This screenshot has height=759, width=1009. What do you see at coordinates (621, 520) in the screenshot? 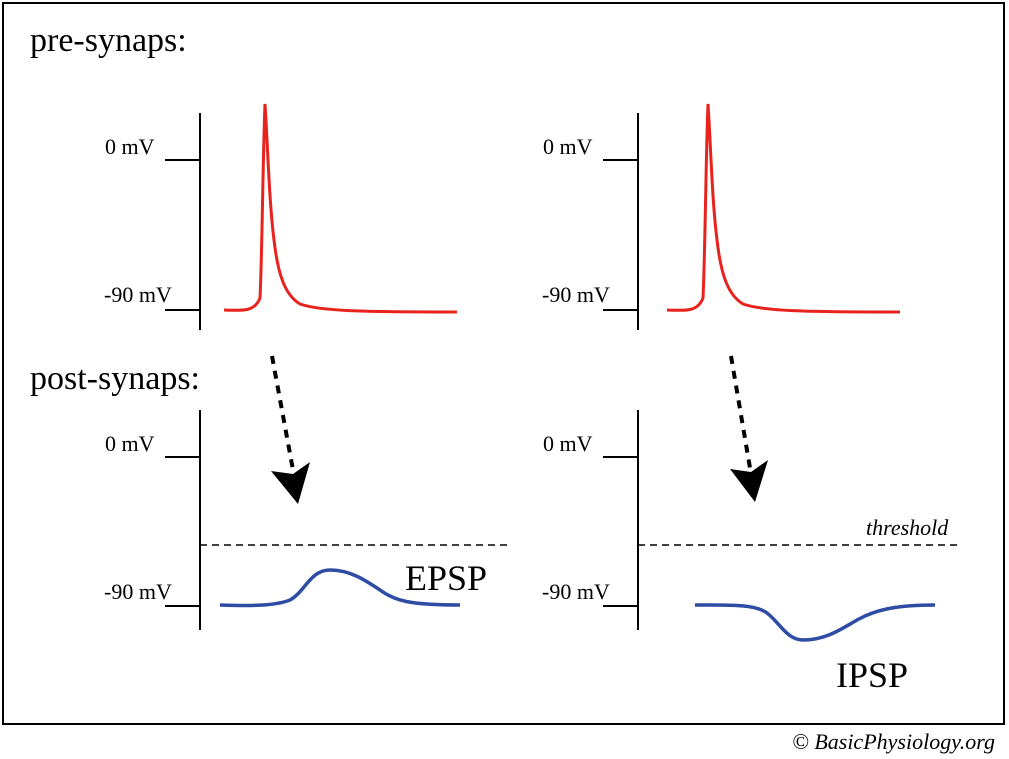
I see `post-right-axes` at bounding box center [621, 520].